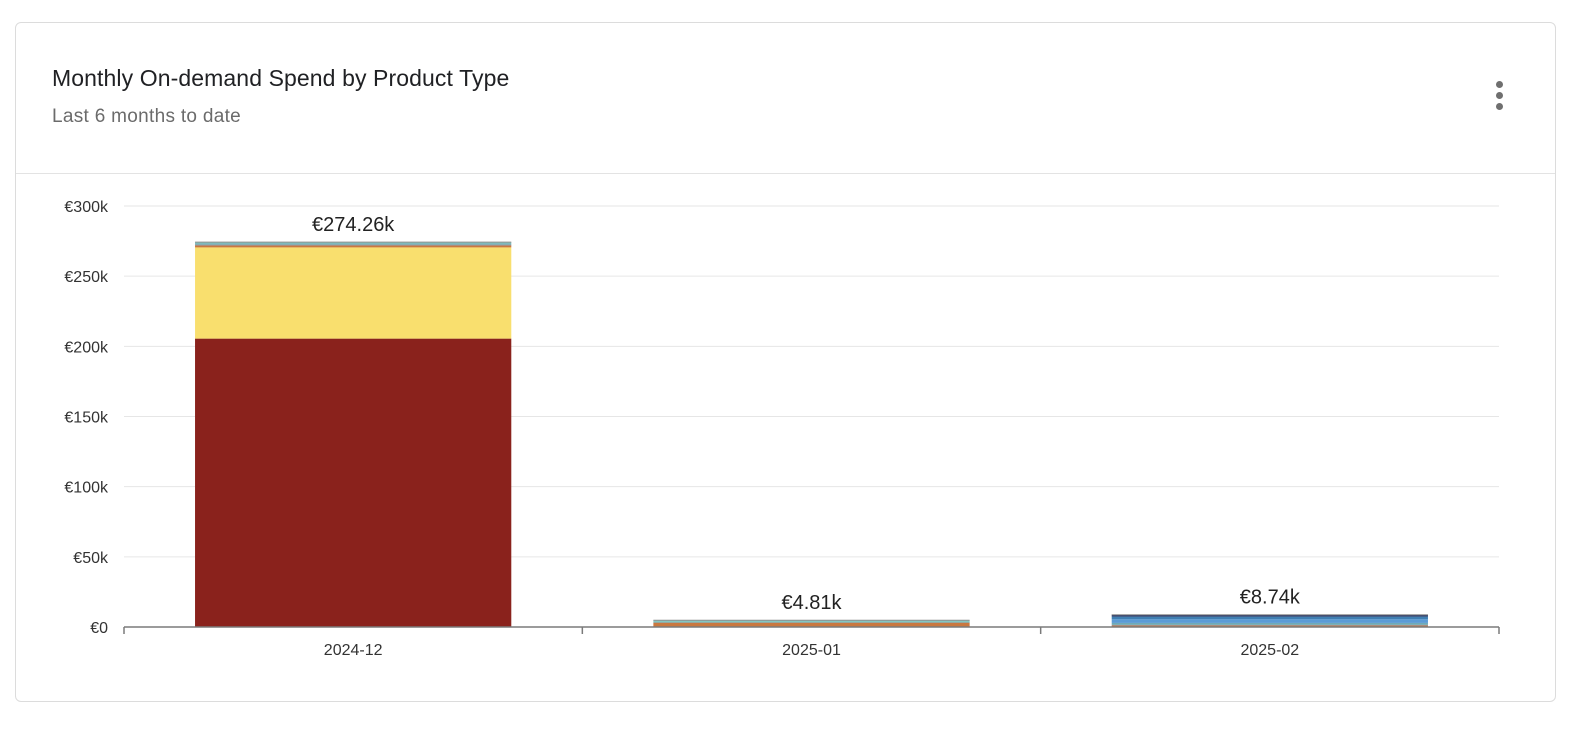 This screenshot has width=1582, height=734. What do you see at coordinates (86, 418) in the screenshot?
I see `y-tick-label: €150k` at bounding box center [86, 418].